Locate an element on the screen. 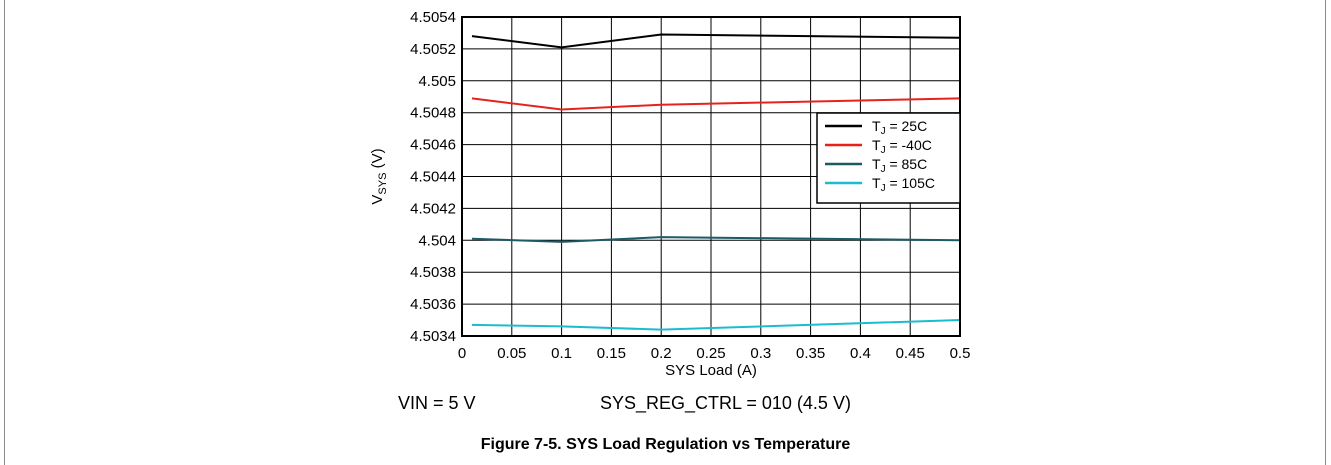 The width and height of the screenshot is (1331, 465). y-axis-label: VSYS (V) is located at coordinates (379, 176).